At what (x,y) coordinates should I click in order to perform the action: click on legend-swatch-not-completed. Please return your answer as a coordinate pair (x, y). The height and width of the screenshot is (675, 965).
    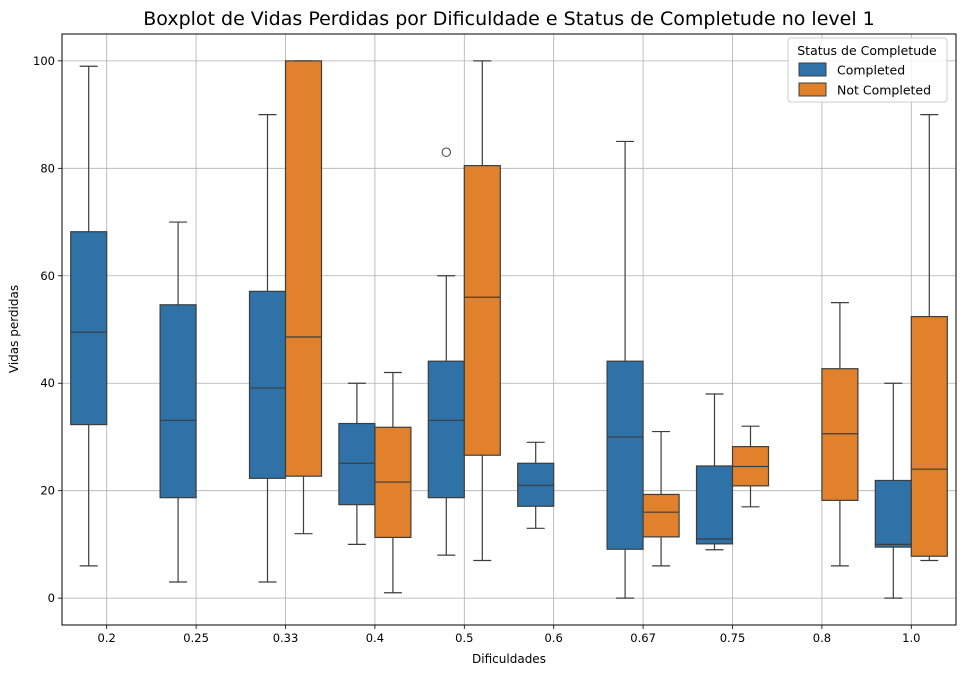
    Looking at the image, I should click on (812, 89).